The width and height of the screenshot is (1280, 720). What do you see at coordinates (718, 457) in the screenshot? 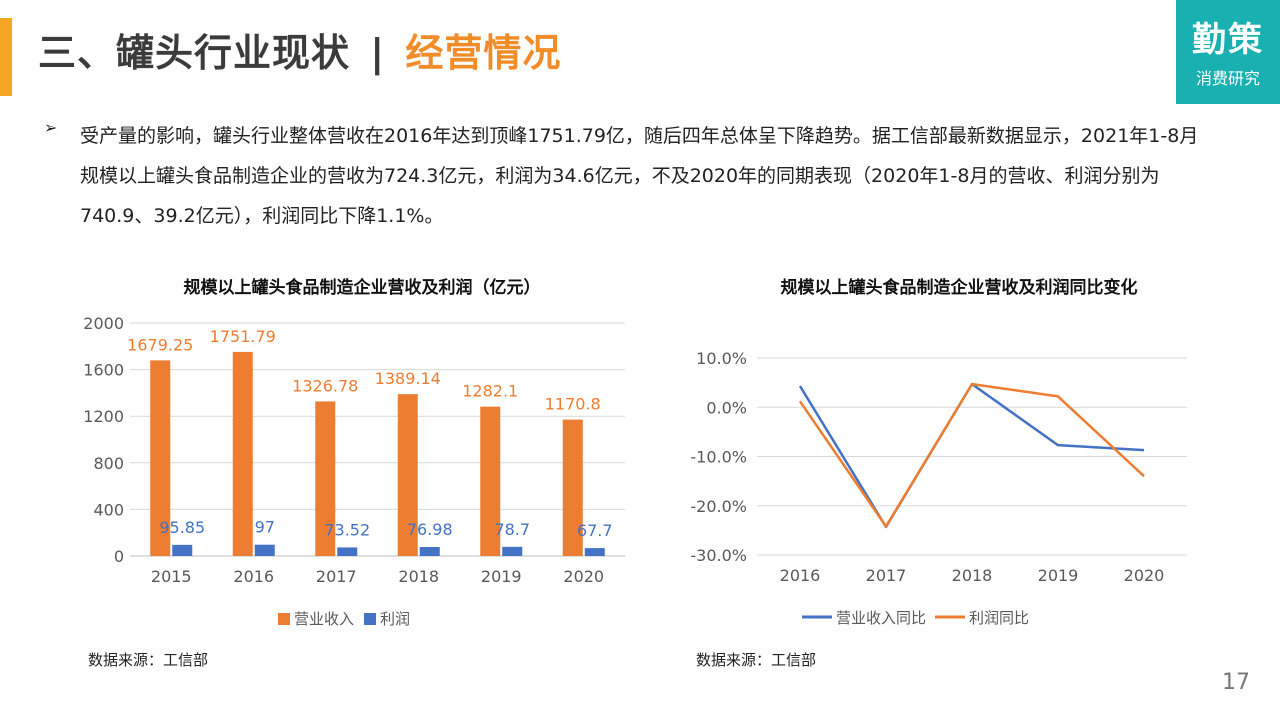
I see `line-chart-y-tick-label: -10.0%` at bounding box center [718, 457].